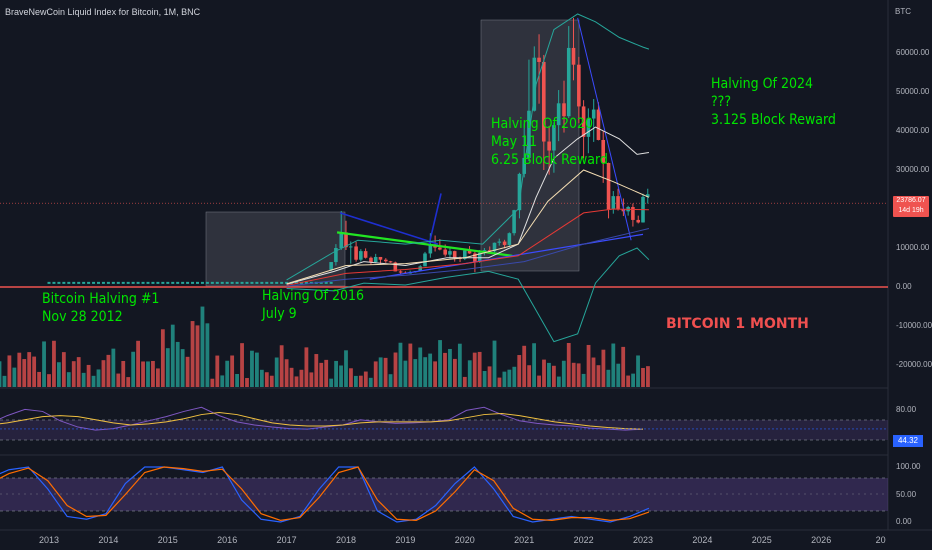  What do you see at coordinates (389, 228) in the screenshot?
I see `trendline-blue` at bounding box center [389, 228].